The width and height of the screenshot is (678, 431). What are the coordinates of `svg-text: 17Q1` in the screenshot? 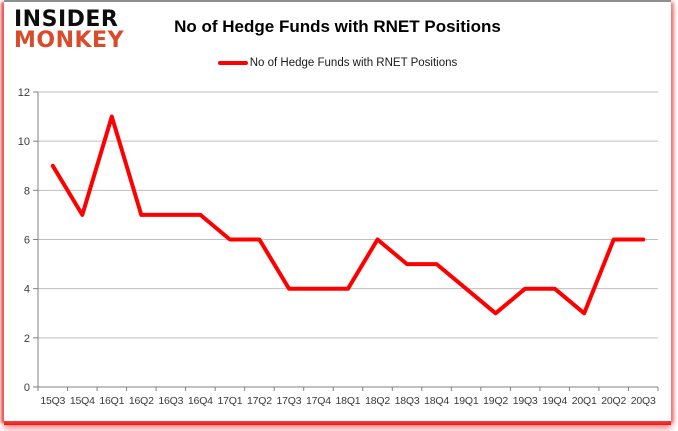 It's located at (229, 401).